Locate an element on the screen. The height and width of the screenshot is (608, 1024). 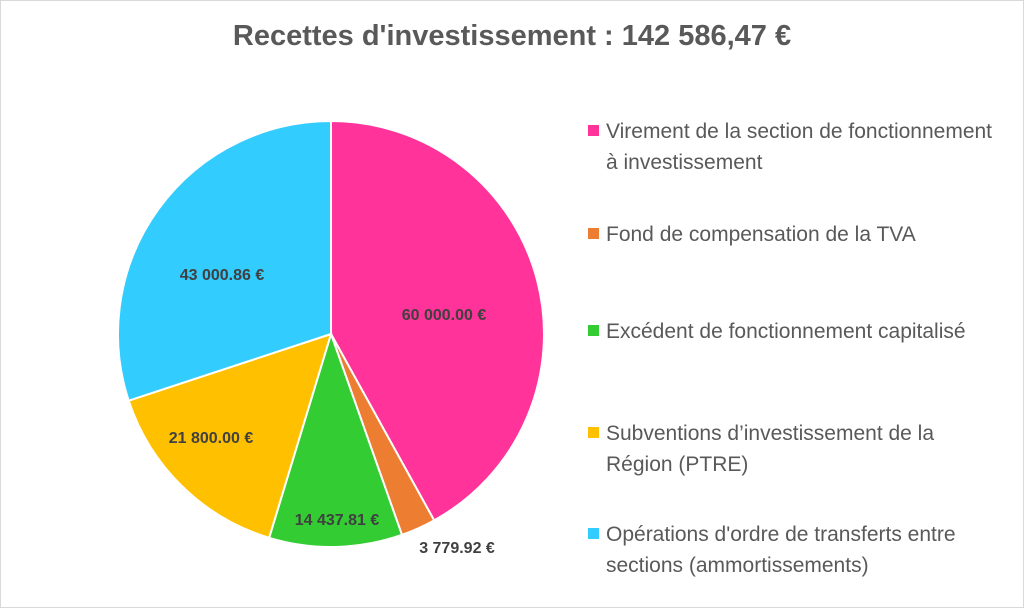
legend-label: Fond de compensation de la TVA is located at coordinates (761, 234).